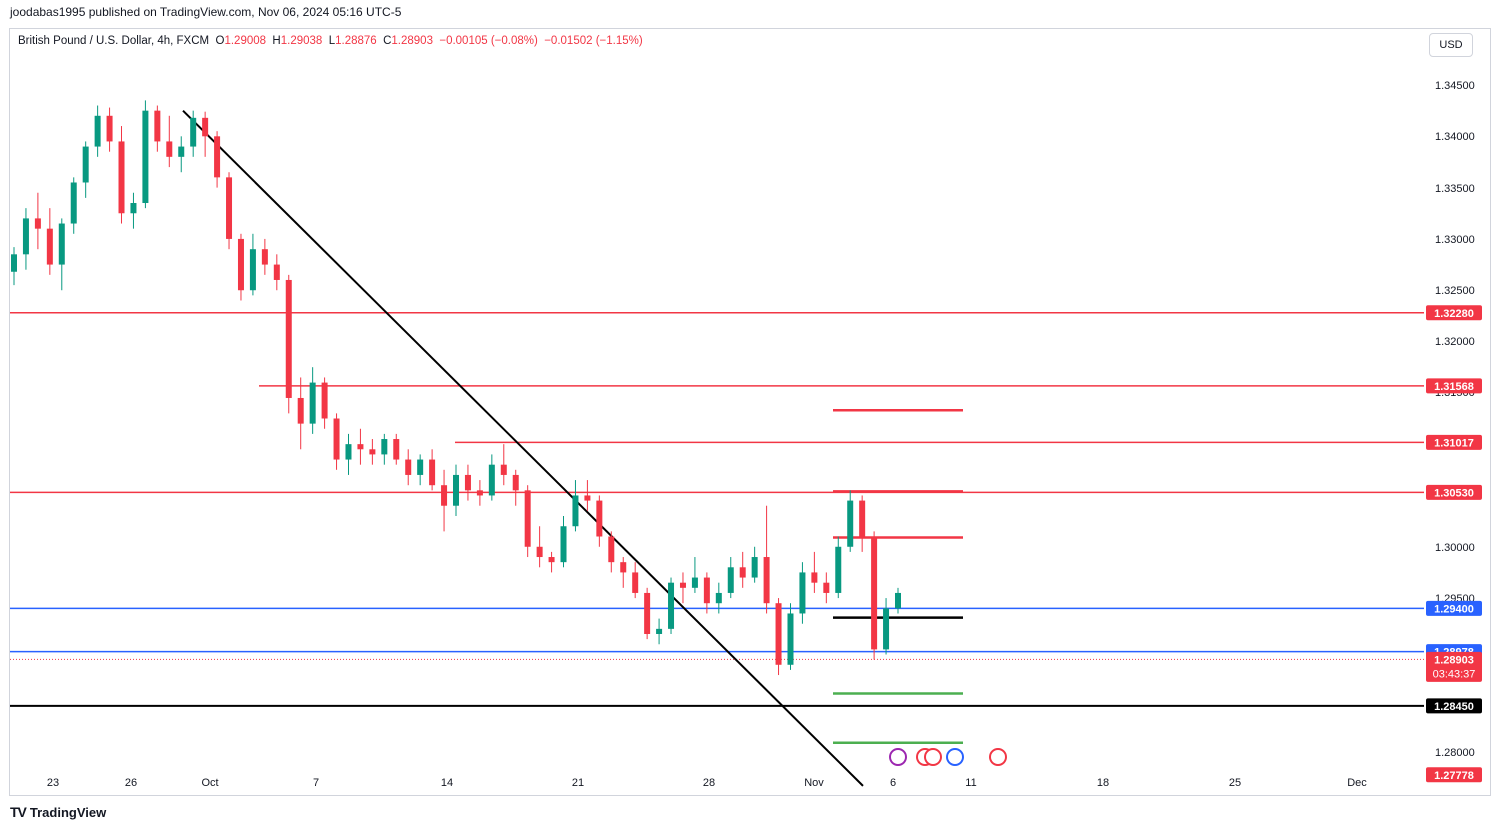 The image size is (1500, 831). What do you see at coordinates (709, 783) in the screenshot?
I see `x-tick-label: 28` at bounding box center [709, 783].